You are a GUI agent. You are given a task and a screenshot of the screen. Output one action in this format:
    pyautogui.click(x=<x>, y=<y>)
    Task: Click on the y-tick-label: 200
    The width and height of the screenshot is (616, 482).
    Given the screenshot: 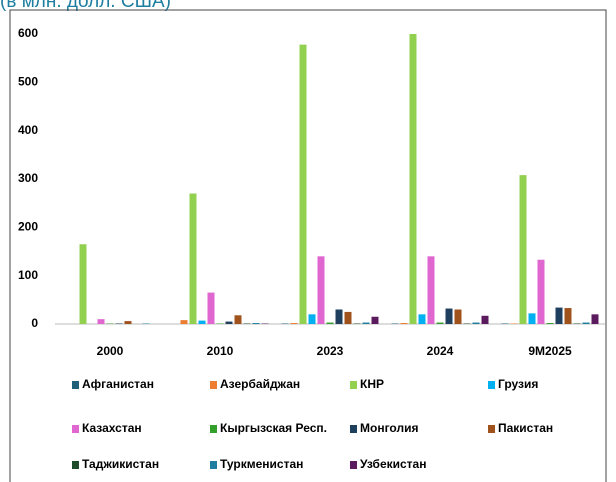 What is the action you would take?
    pyautogui.click(x=28, y=227)
    